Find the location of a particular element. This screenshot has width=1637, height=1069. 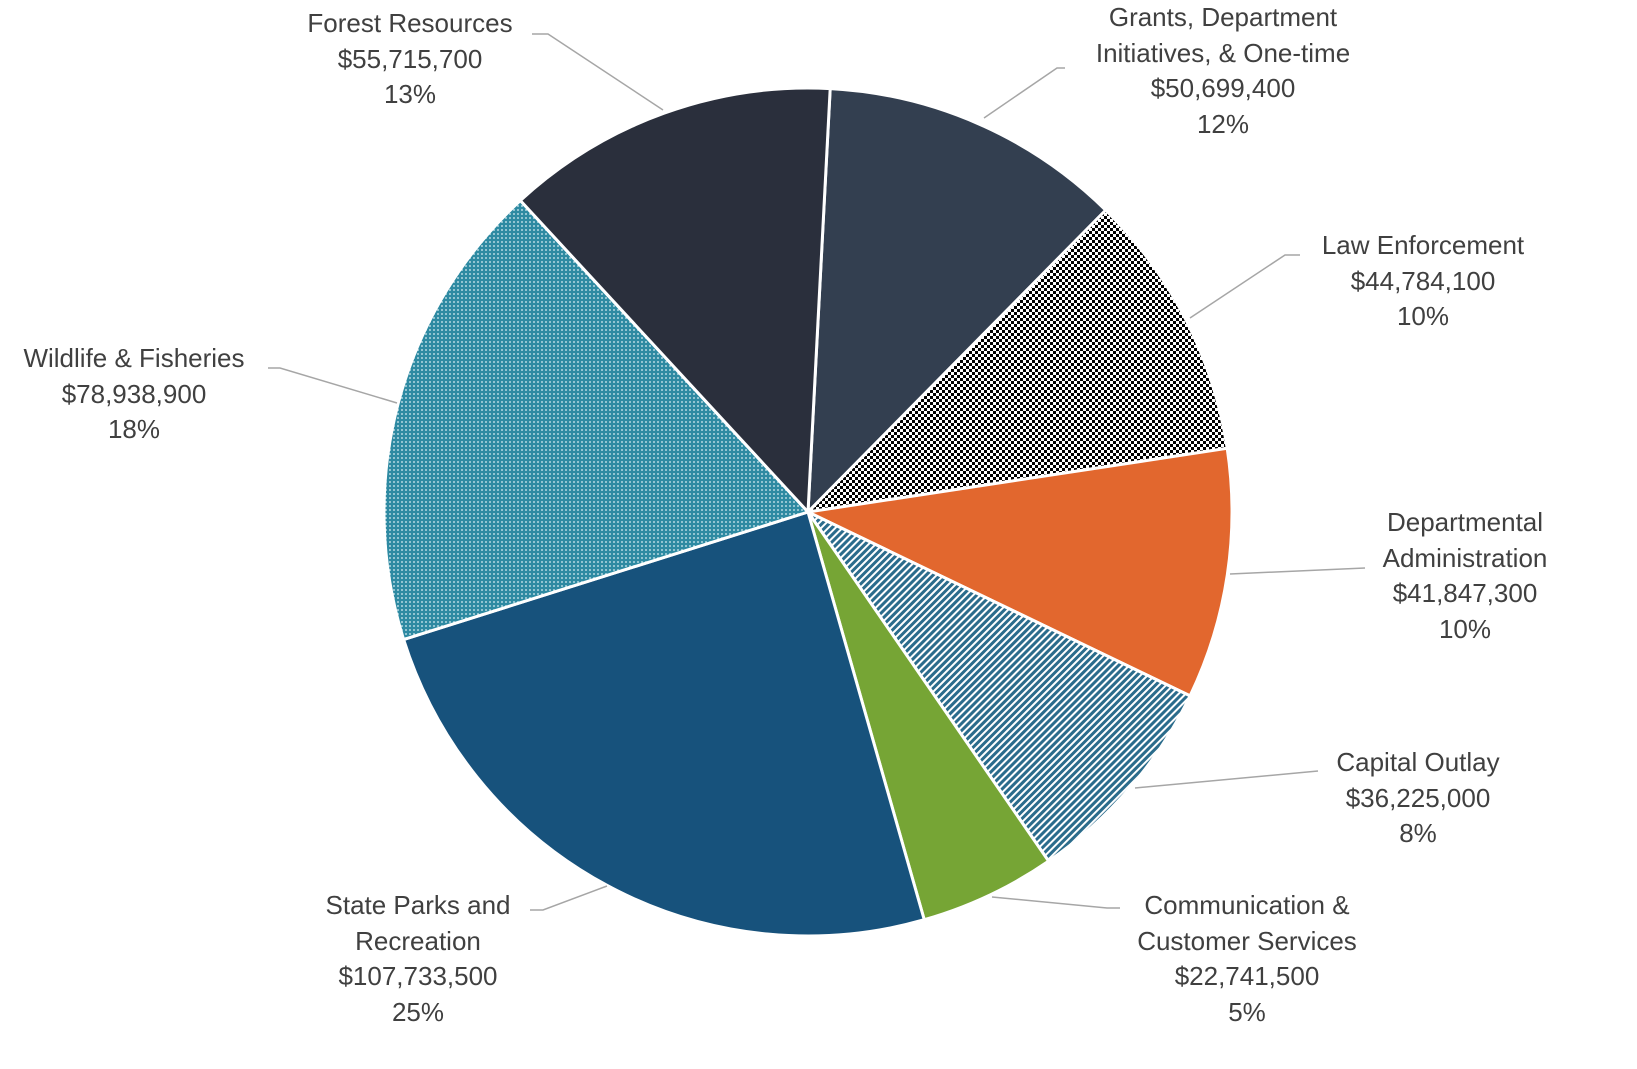

category-label: Forest Resources is located at coordinates (410, 23).